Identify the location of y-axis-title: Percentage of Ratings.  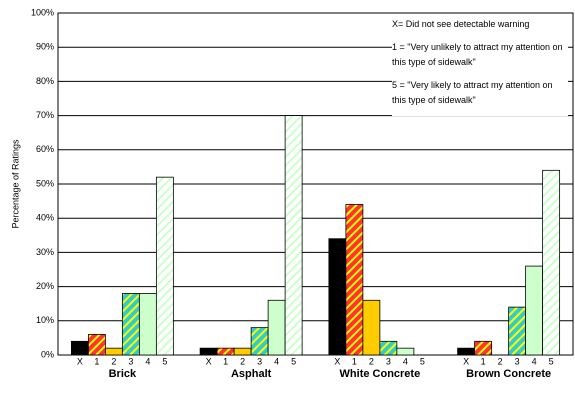
(15, 184).